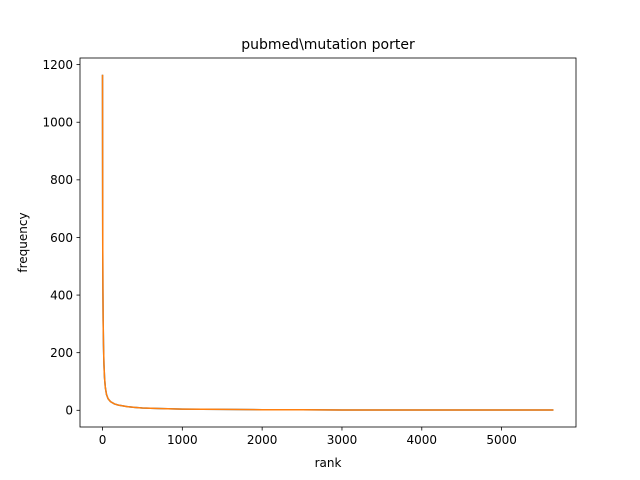 The height and width of the screenshot is (480, 640). Describe the element at coordinates (61, 180) in the screenshot. I see `y-tick-label: 800` at that location.